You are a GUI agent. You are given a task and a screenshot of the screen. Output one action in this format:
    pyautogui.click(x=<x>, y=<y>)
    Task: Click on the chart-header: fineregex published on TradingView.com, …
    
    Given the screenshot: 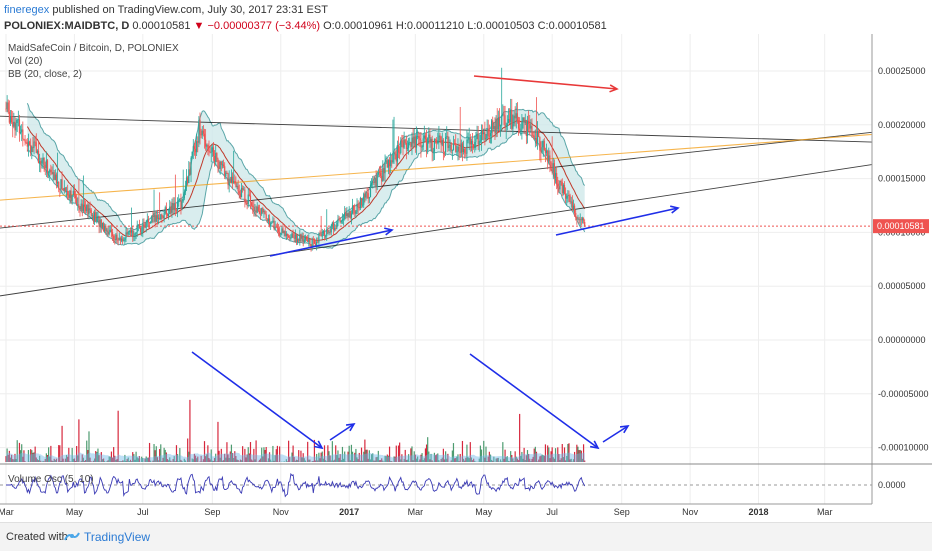 What is the action you would take?
    pyautogui.click(x=466, y=17)
    